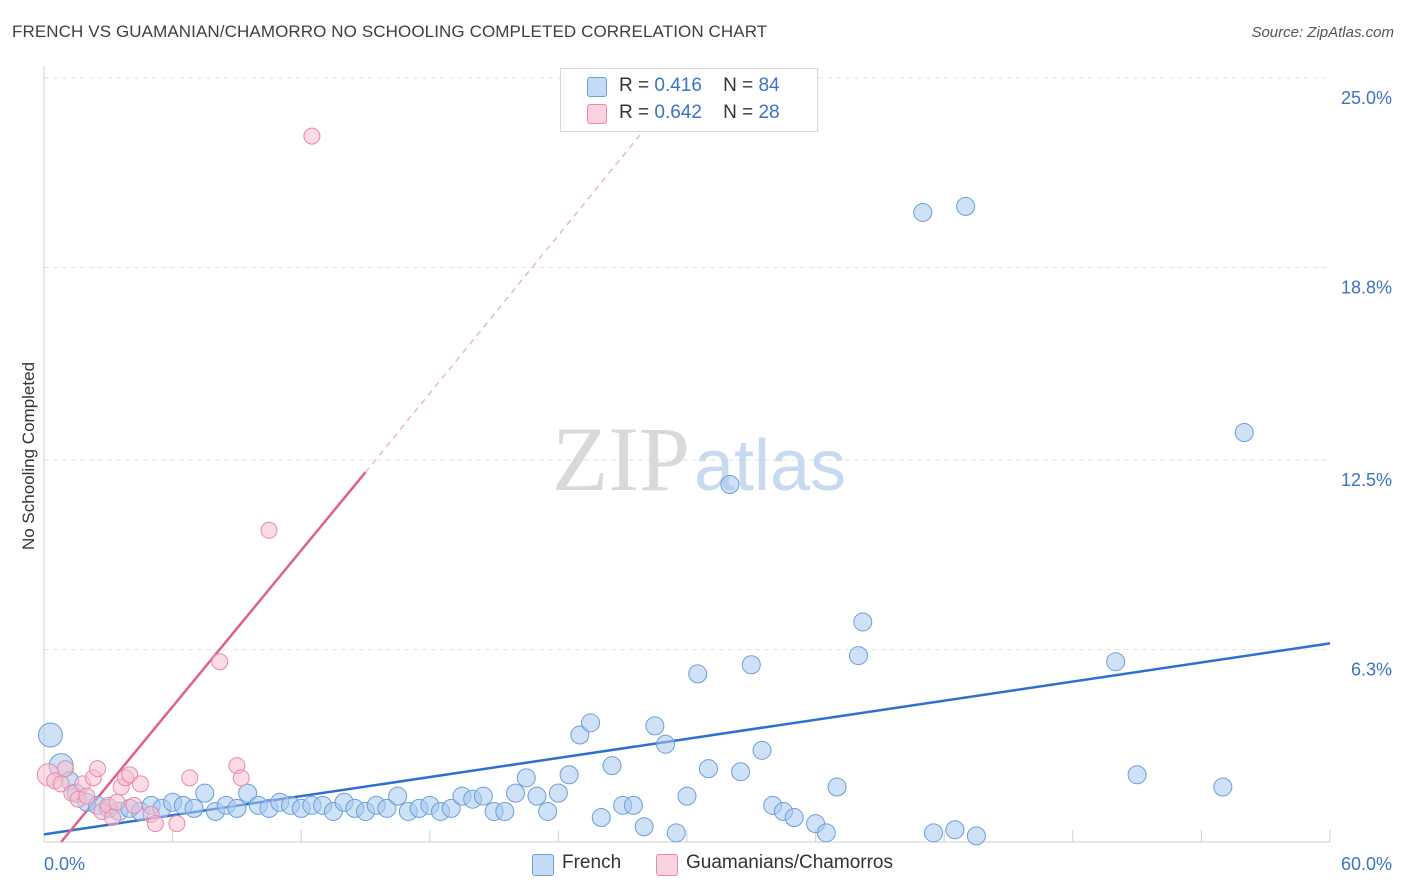 Image resolution: width=1406 pixels, height=892 pixels. What do you see at coordinates (1371, 669) in the screenshot?
I see `y-tick-label-0: 6.3%` at bounding box center [1371, 669].